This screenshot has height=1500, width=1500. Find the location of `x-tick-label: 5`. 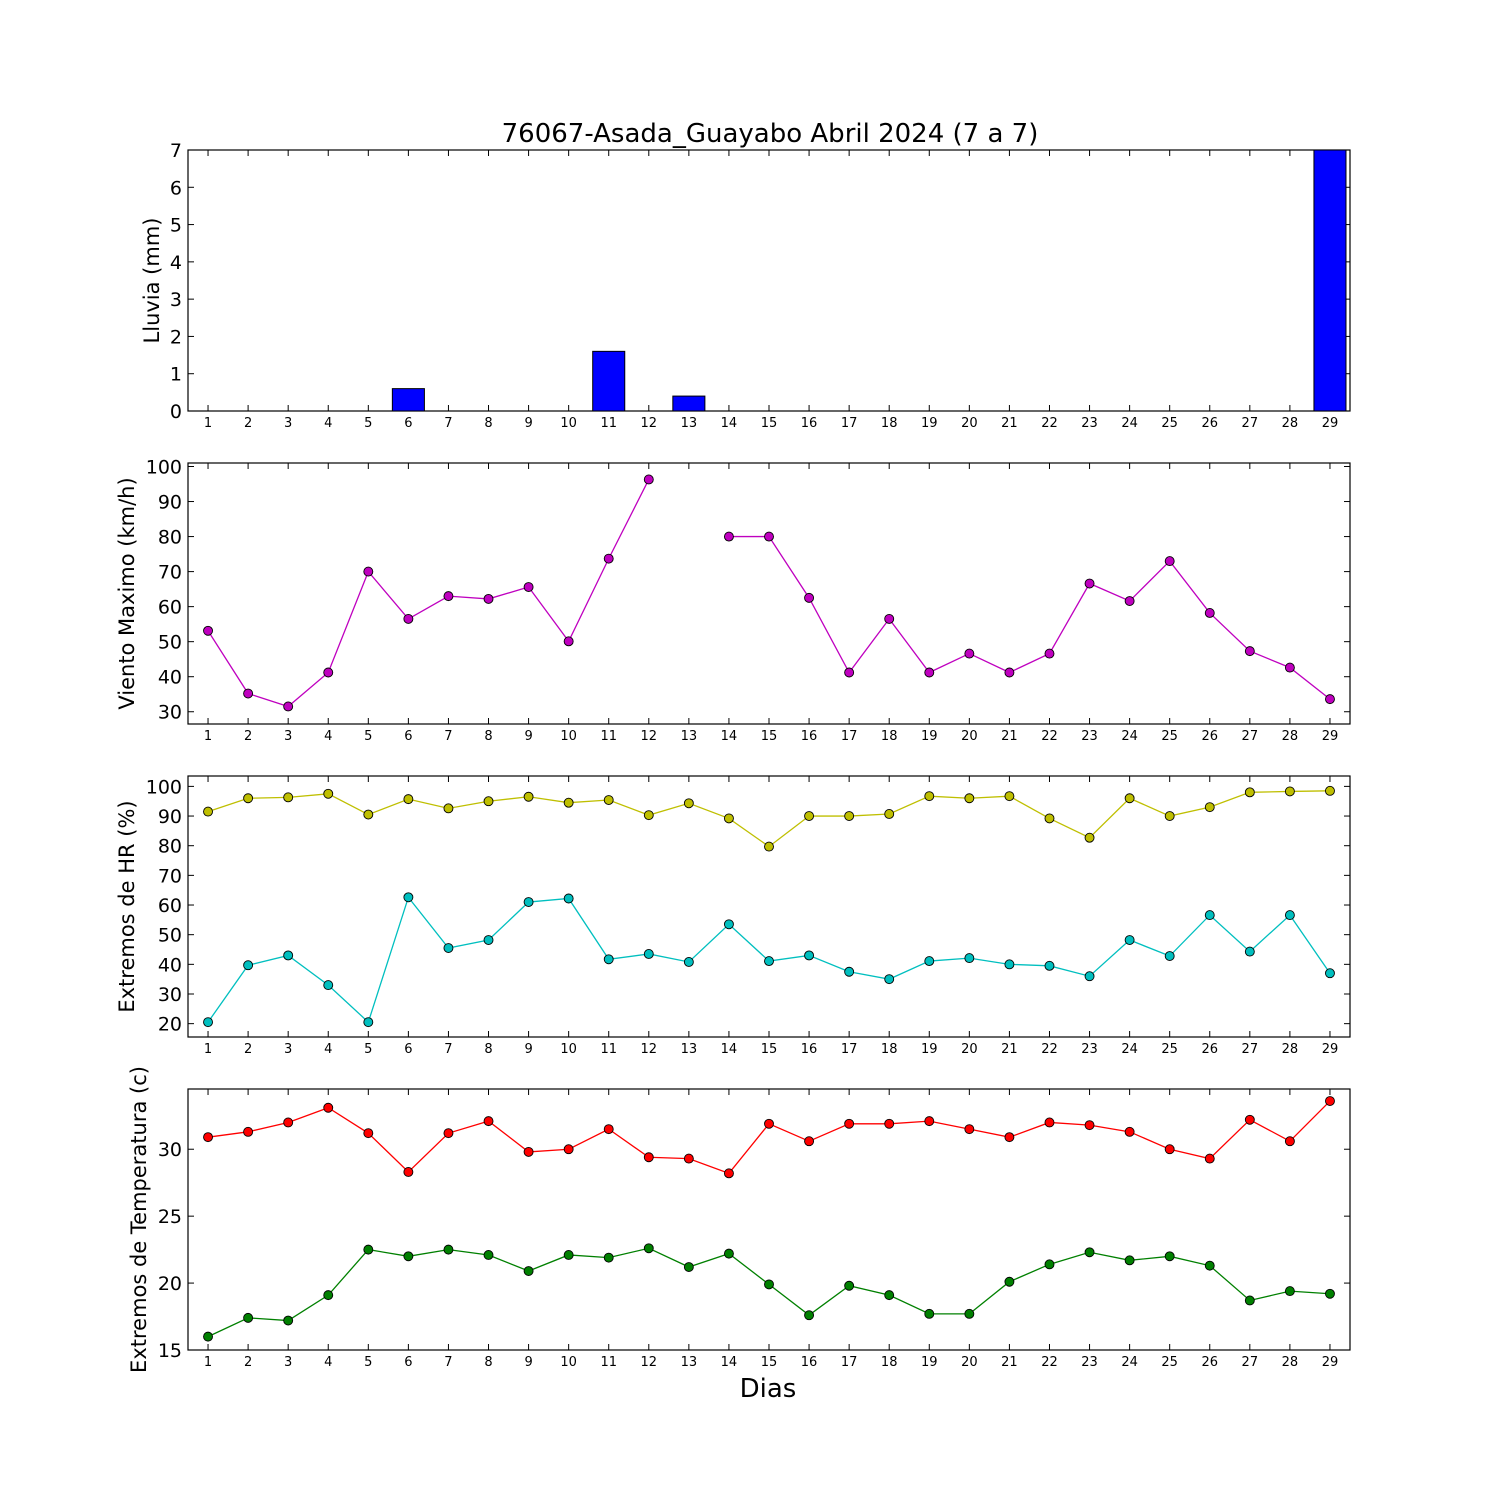

x-tick-label: 5 is located at coordinates (368, 1049).